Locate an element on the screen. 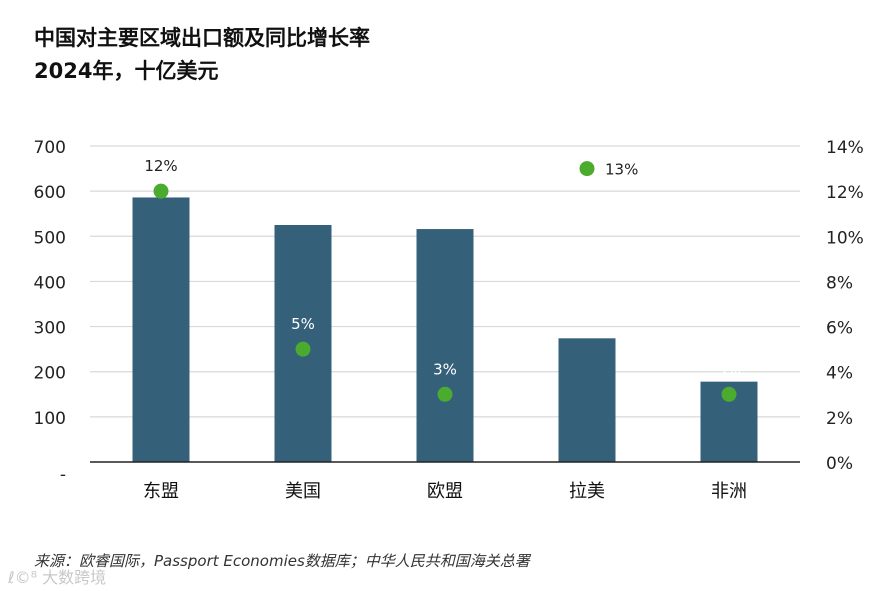 This screenshot has height=591, width=883. left-tick-label: 100 is located at coordinates (50, 419).